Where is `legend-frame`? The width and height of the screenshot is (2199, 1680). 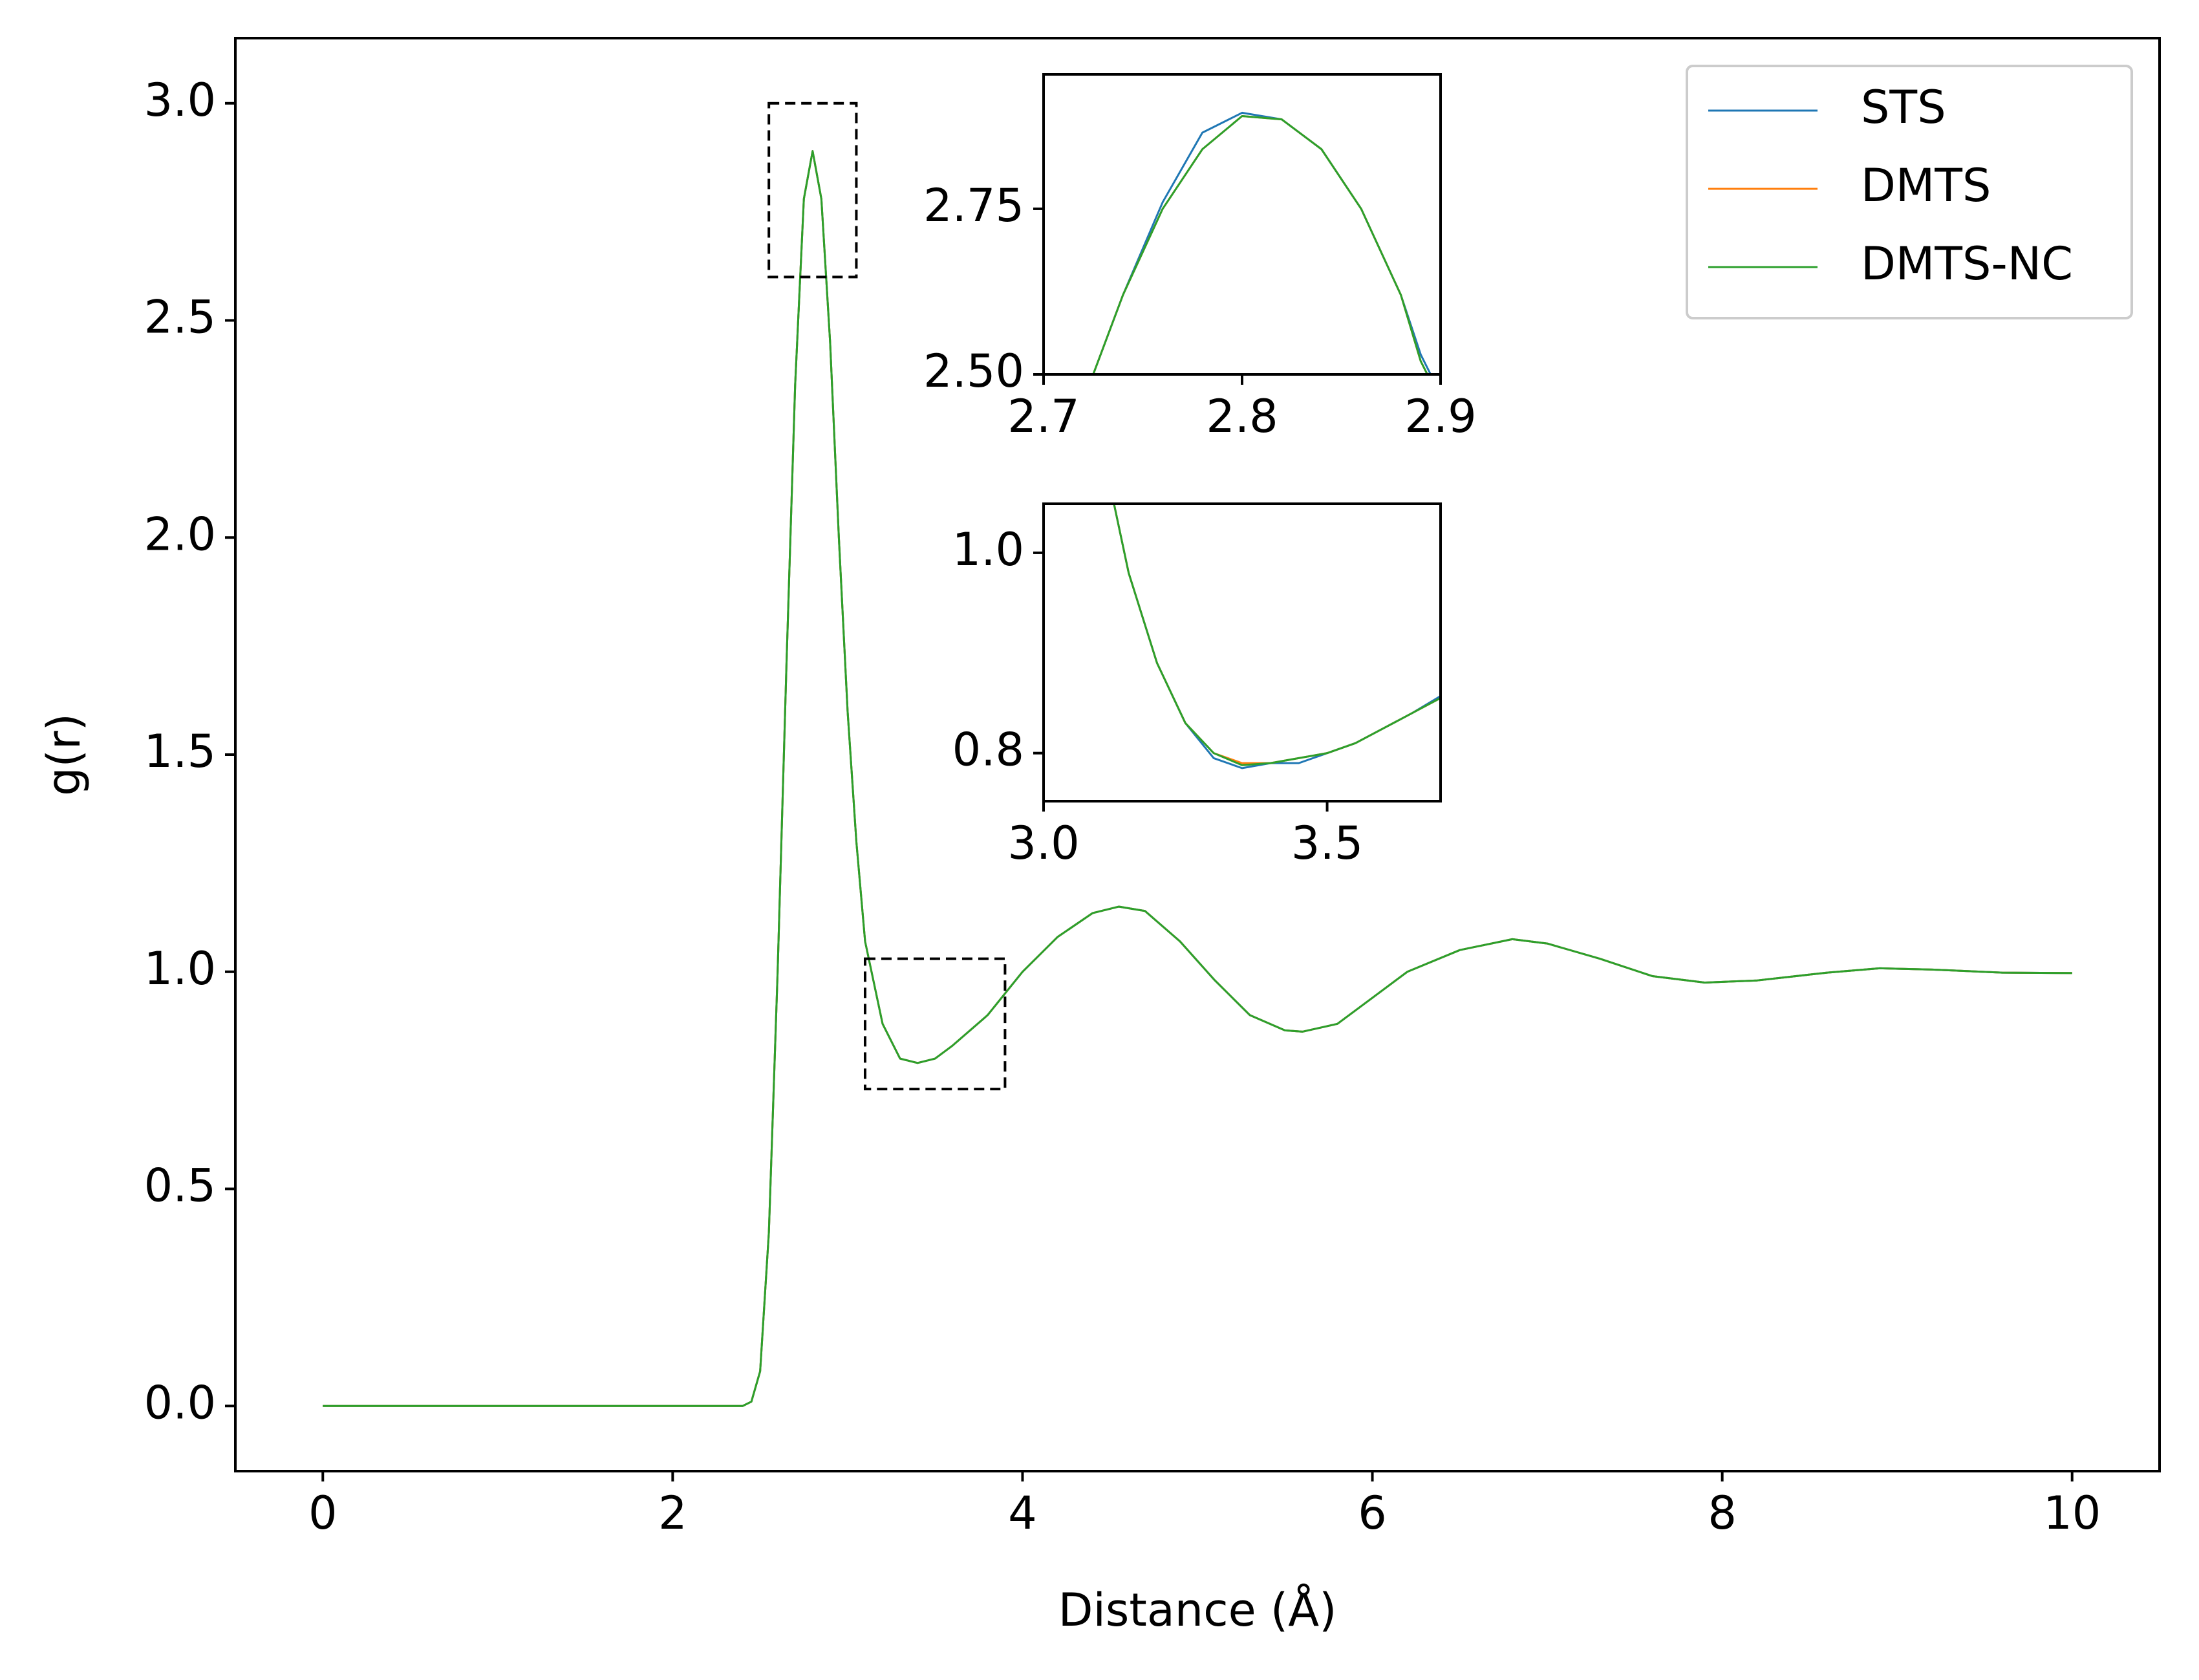 legend-frame is located at coordinates (1909, 192).